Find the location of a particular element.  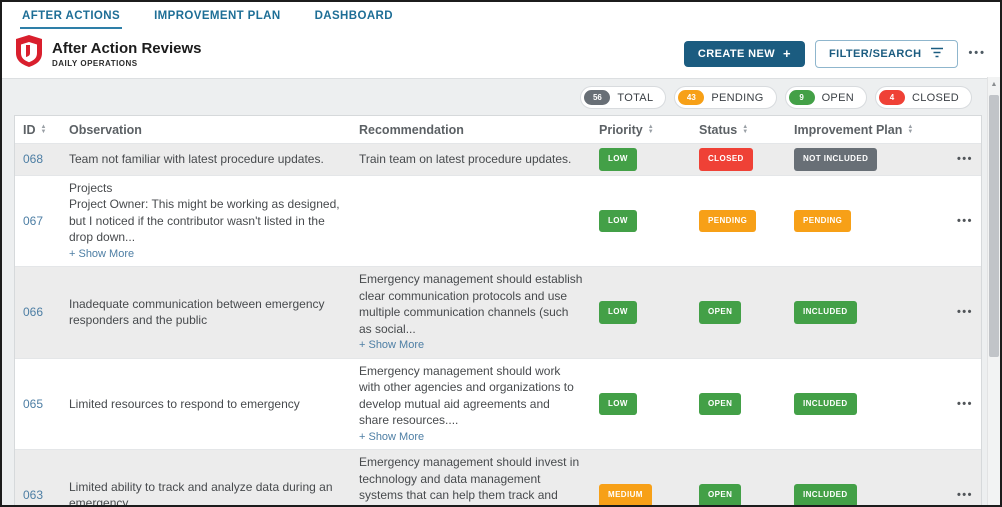

recommendation-text: Train team on latest procedure updates. is located at coordinates (465, 159).